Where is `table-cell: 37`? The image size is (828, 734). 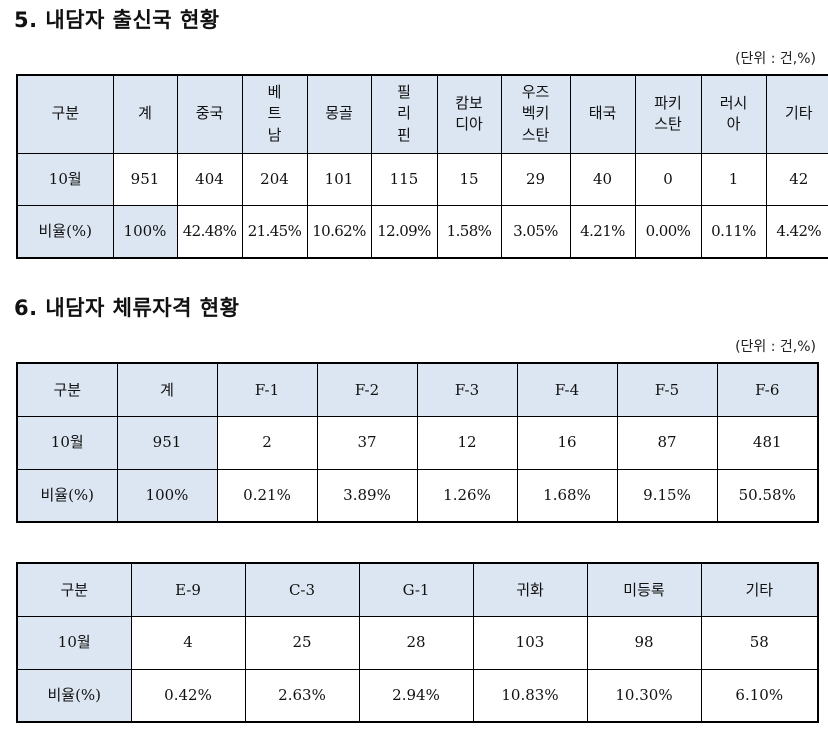
table-cell: 37 is located at coordinates (367, 442).